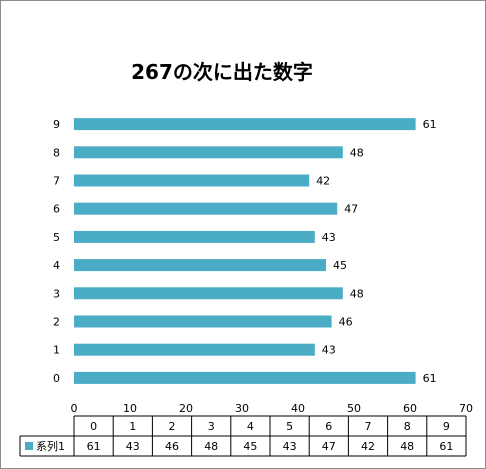  I want to click on table-value-2: 46, so click(172, 446).